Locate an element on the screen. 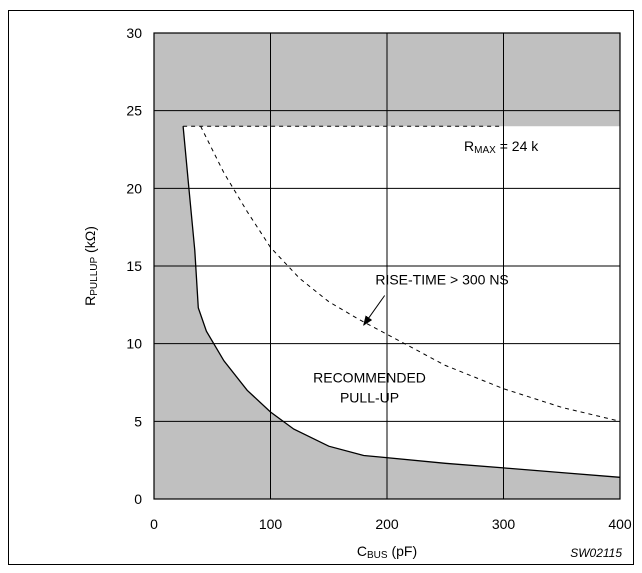 The height and width of the screenshot is (573, 642). recommended-label-line2: PULL-UP is located at coordinates (369, 398).